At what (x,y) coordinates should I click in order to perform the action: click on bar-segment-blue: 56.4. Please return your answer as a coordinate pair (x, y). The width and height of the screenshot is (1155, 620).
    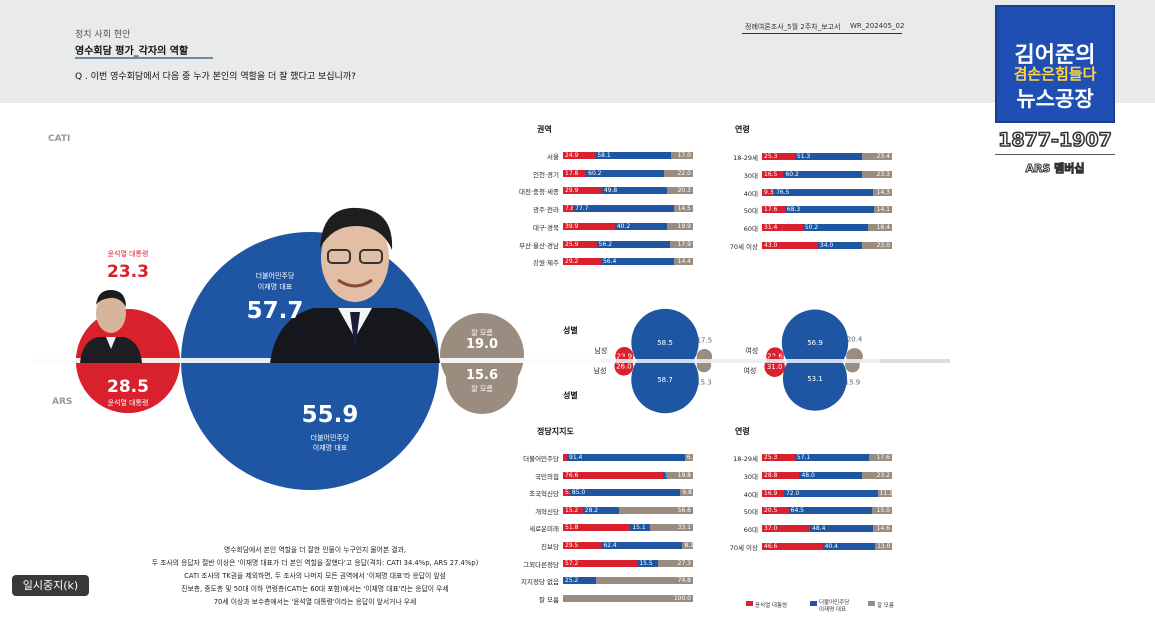
    Looking at the image, I should click on (637, 262).